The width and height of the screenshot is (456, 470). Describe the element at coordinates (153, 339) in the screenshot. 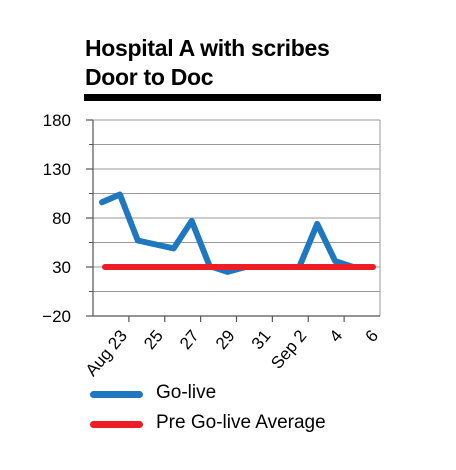

I see `x-tick-label: 25` at that location.